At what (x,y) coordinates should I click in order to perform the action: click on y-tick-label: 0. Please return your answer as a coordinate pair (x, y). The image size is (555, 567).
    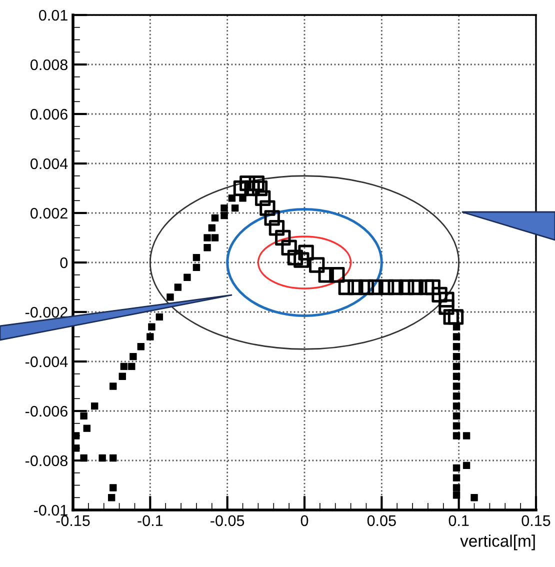
    Looking at the image, I should click on (64, 262).